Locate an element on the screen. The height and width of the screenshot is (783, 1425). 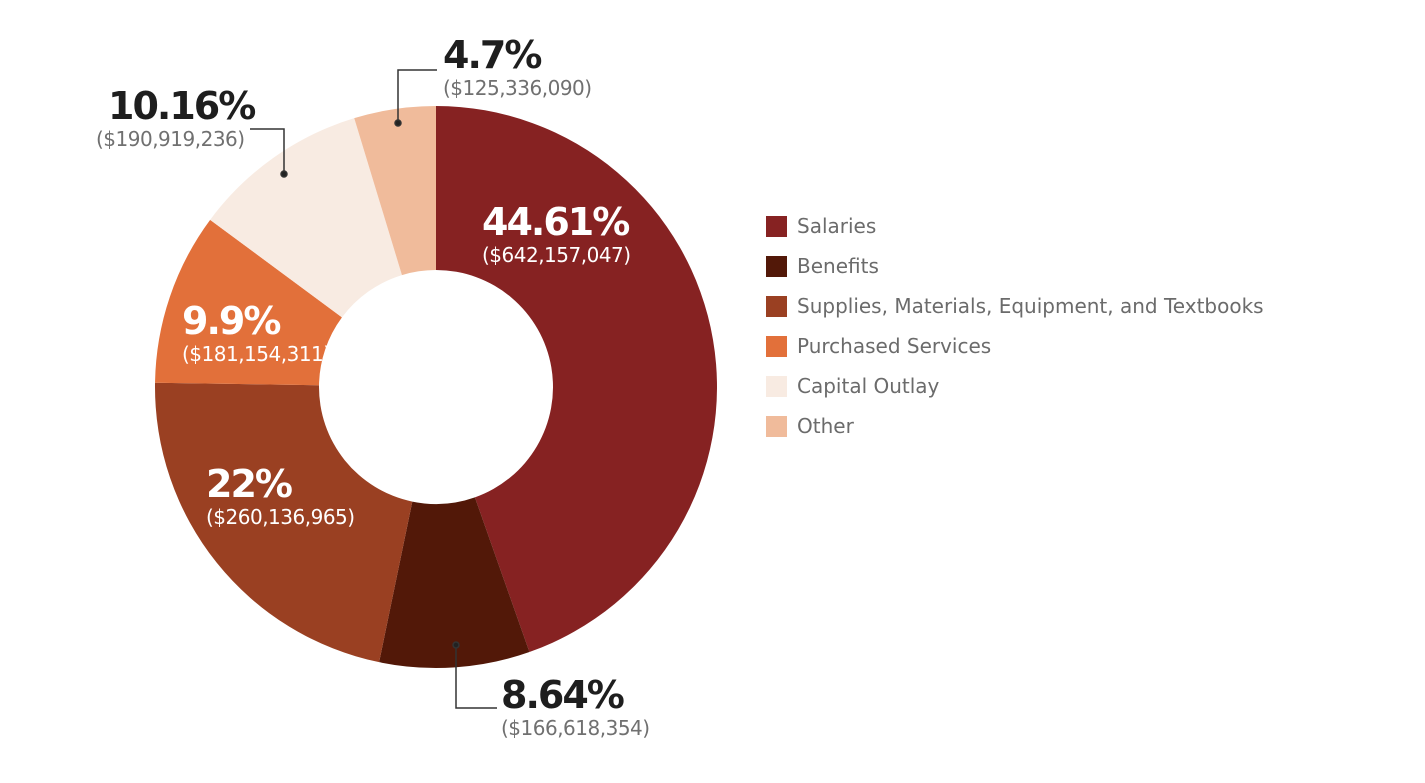
leader-dot-benefits is located at coordinates (456, 645).